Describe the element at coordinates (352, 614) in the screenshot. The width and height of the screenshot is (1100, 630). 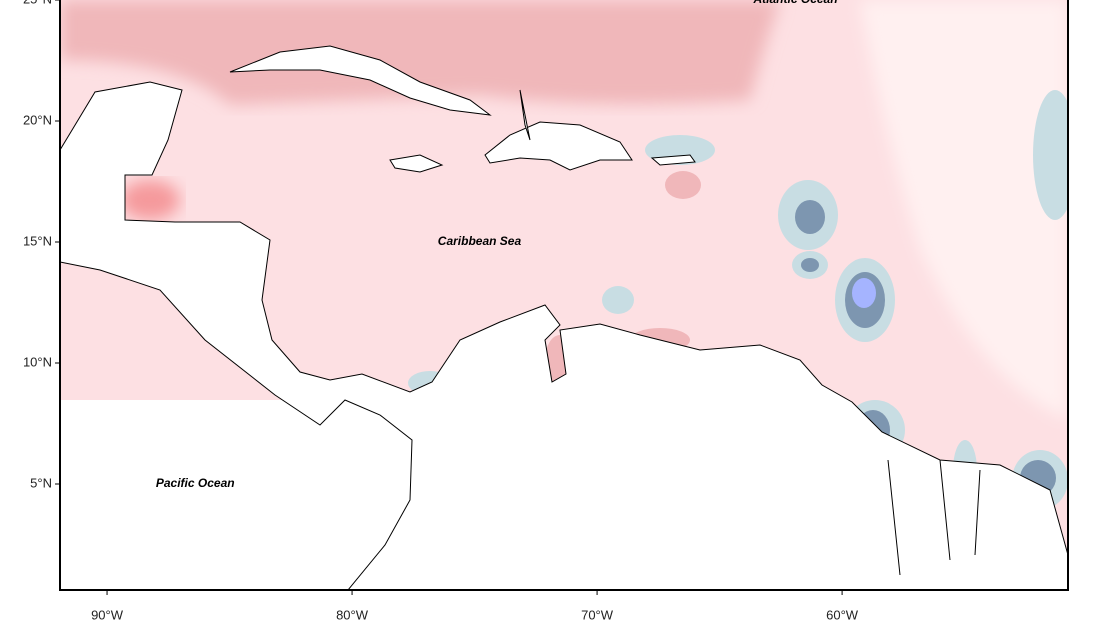
I see `lon-tick-label: 80°W` at that location.